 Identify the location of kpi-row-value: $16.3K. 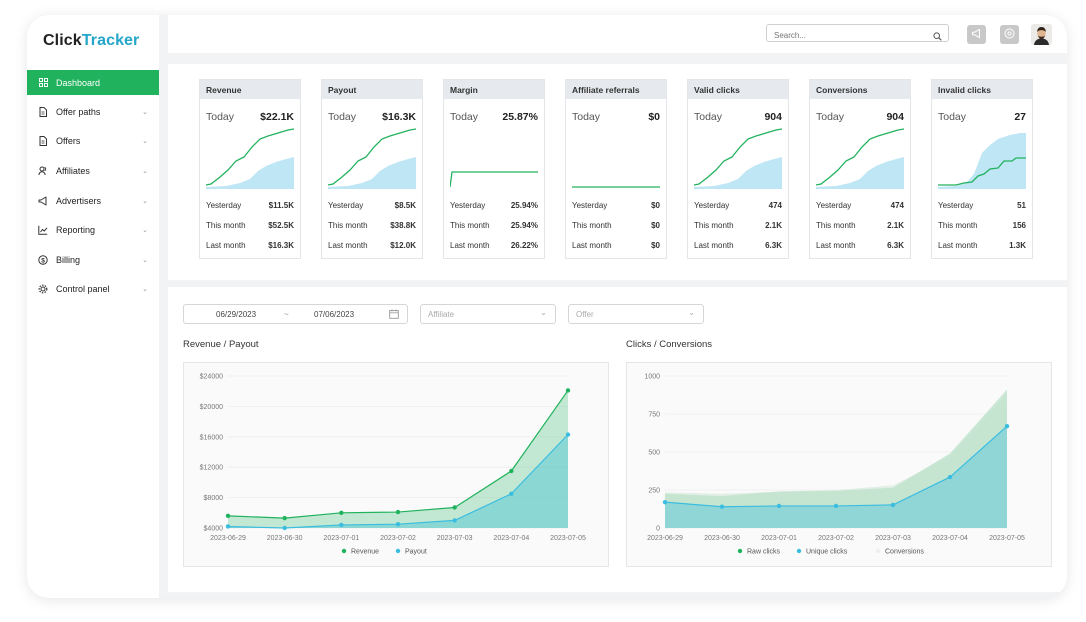
(281, 245).